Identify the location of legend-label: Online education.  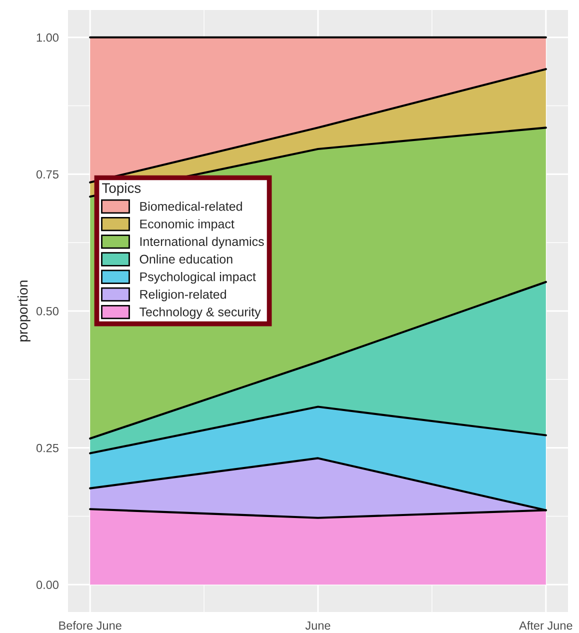
(186, 259).